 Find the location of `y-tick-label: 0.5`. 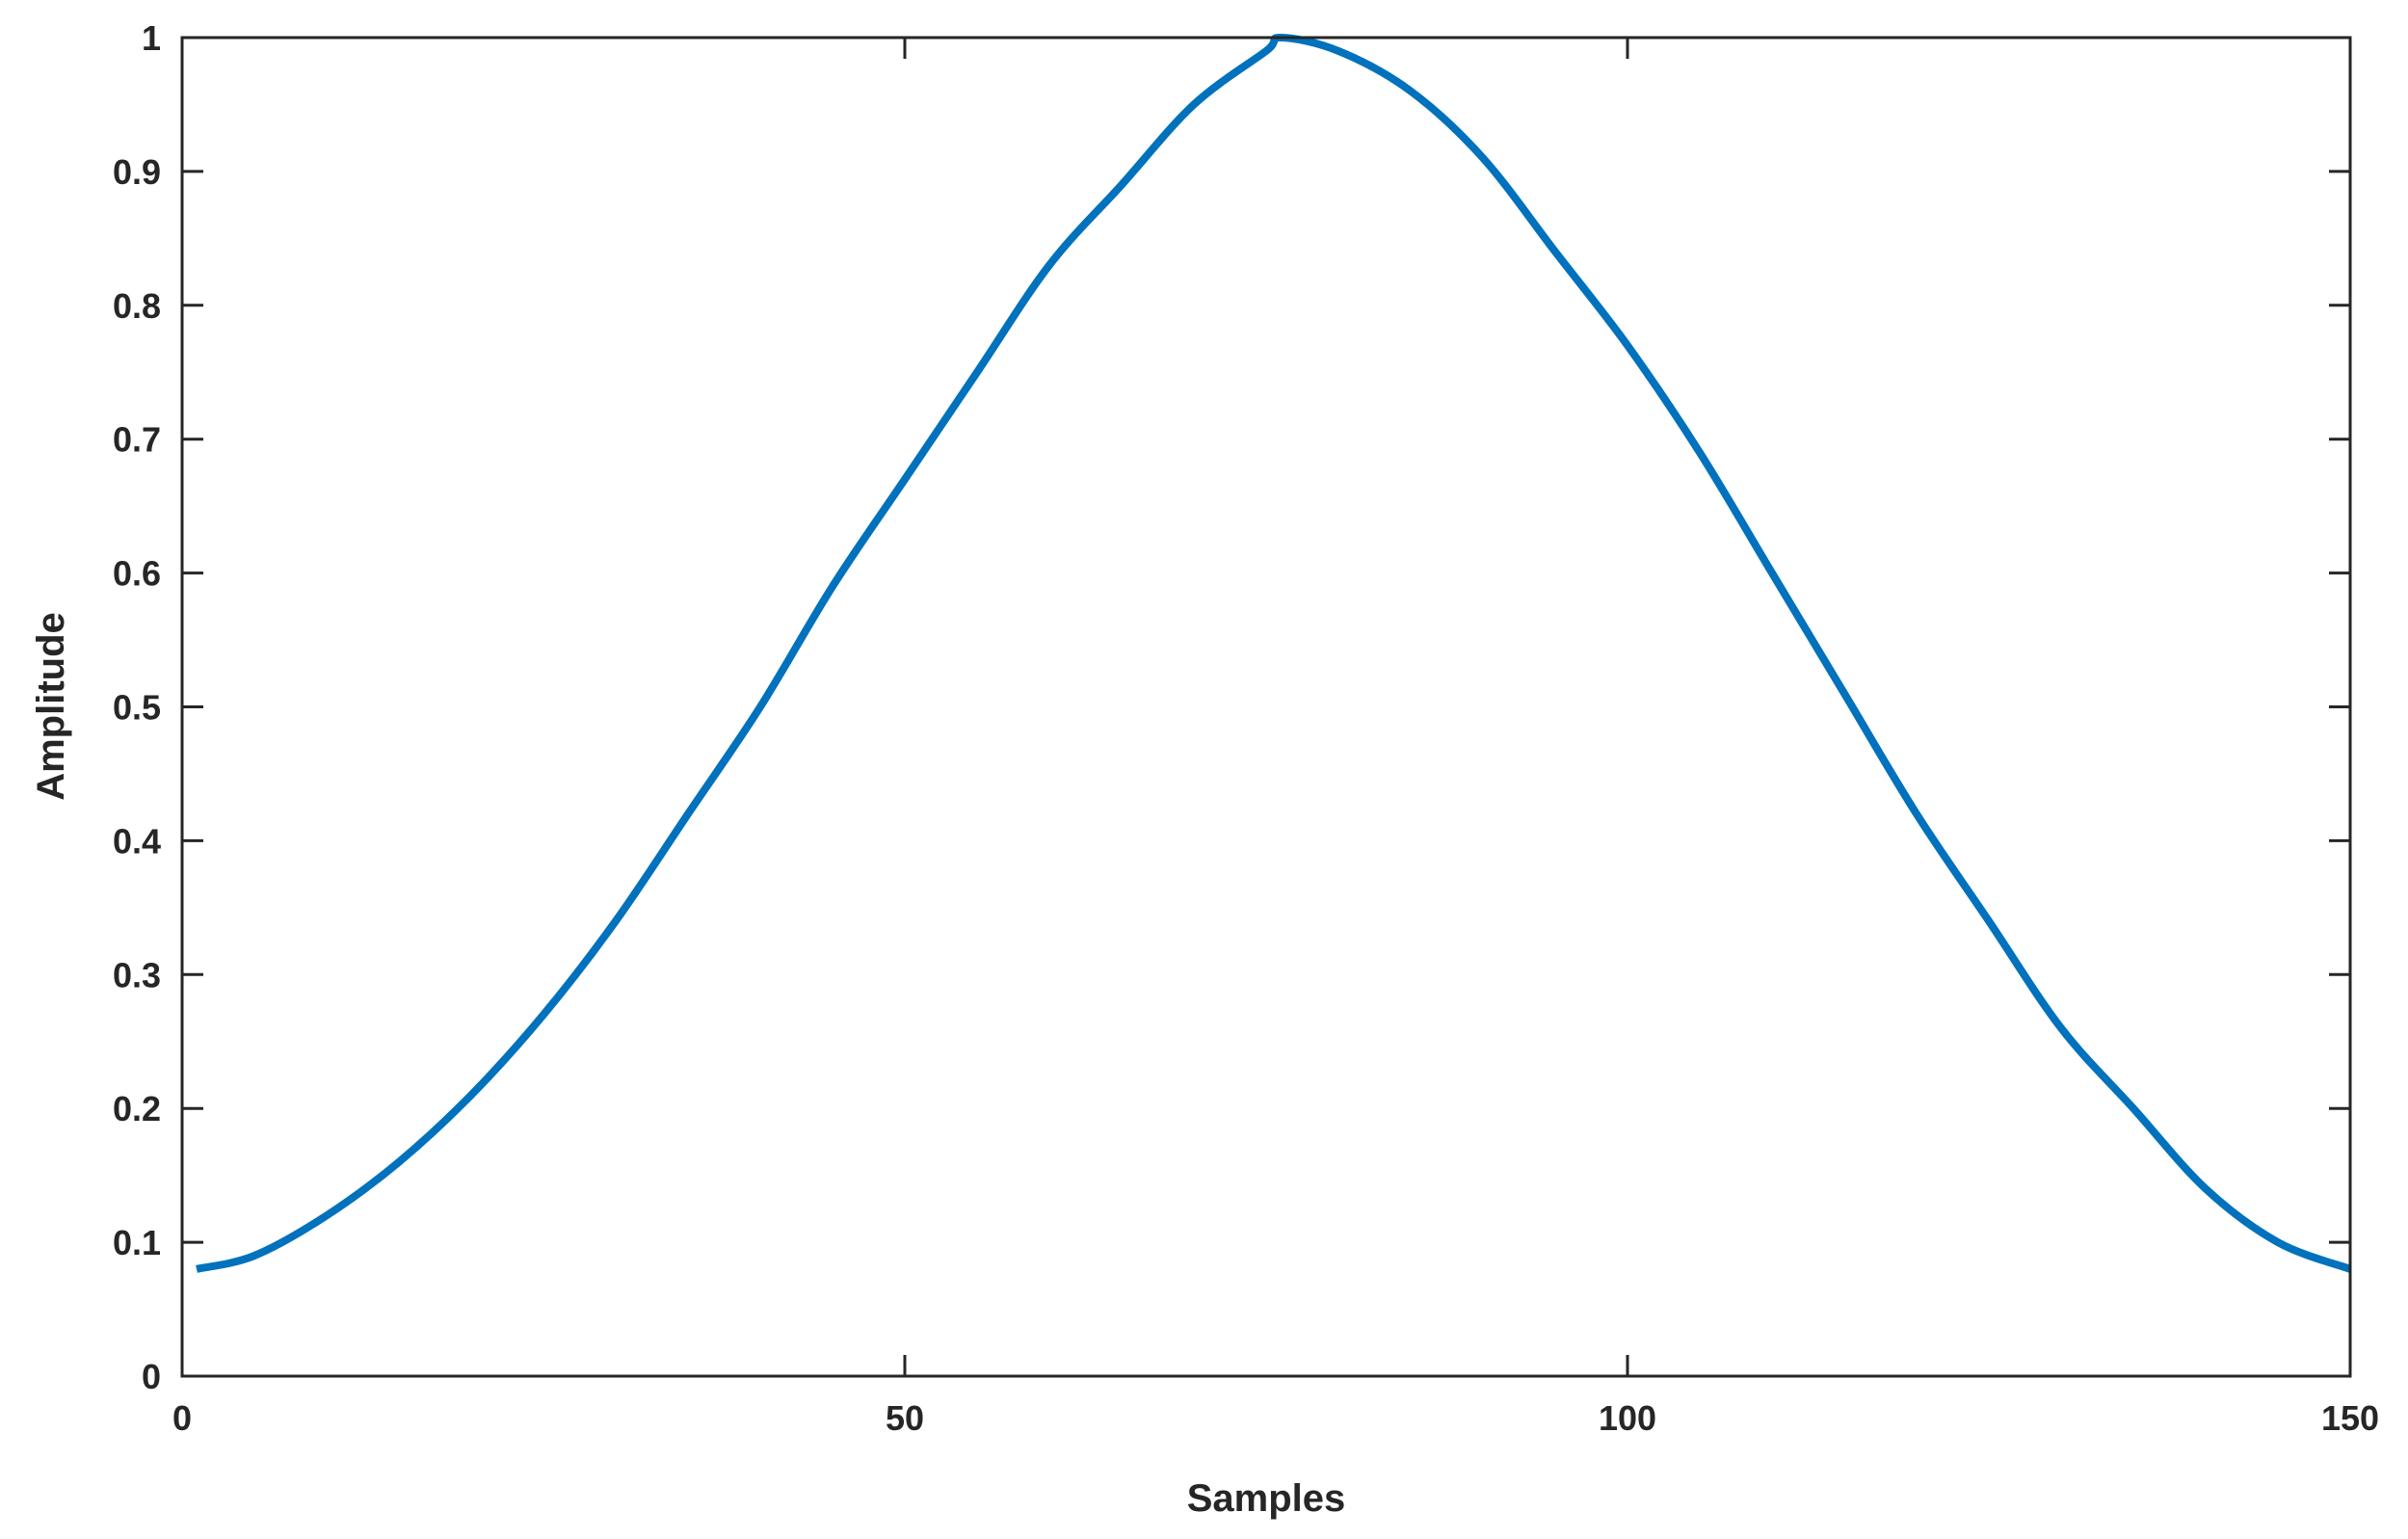

y-tick-label: 0.5 is located at coordinates (137, 708).